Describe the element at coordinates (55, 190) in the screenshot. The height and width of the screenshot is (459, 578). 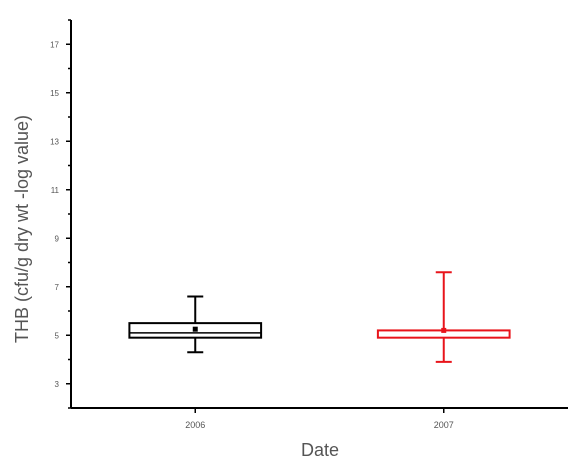
I see `y-tick-label: 11` at that location.